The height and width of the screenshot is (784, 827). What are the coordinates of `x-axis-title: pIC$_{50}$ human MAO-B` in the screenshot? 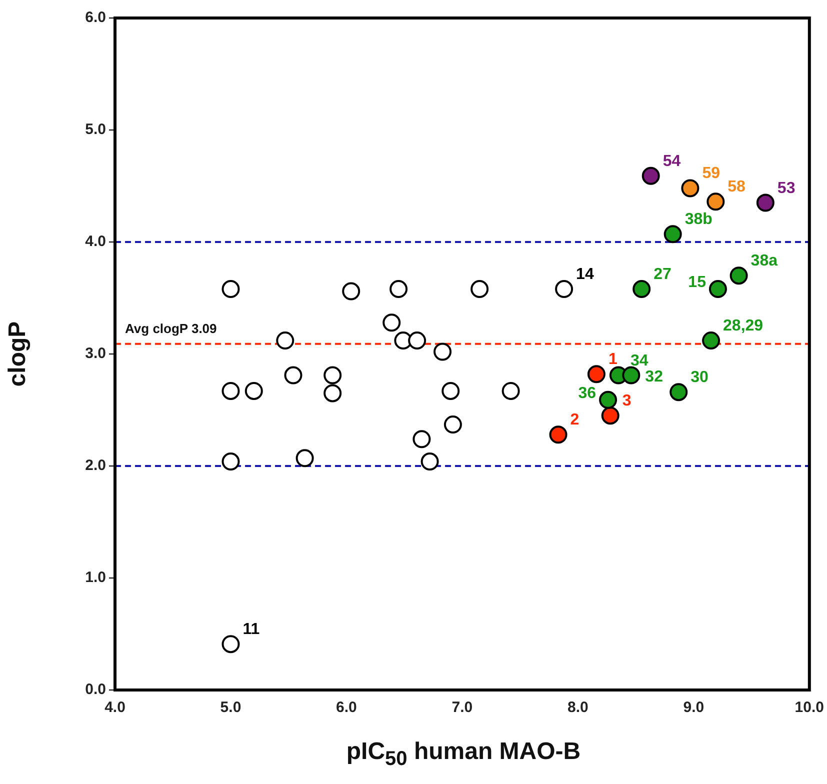 It's located at (463, 754).